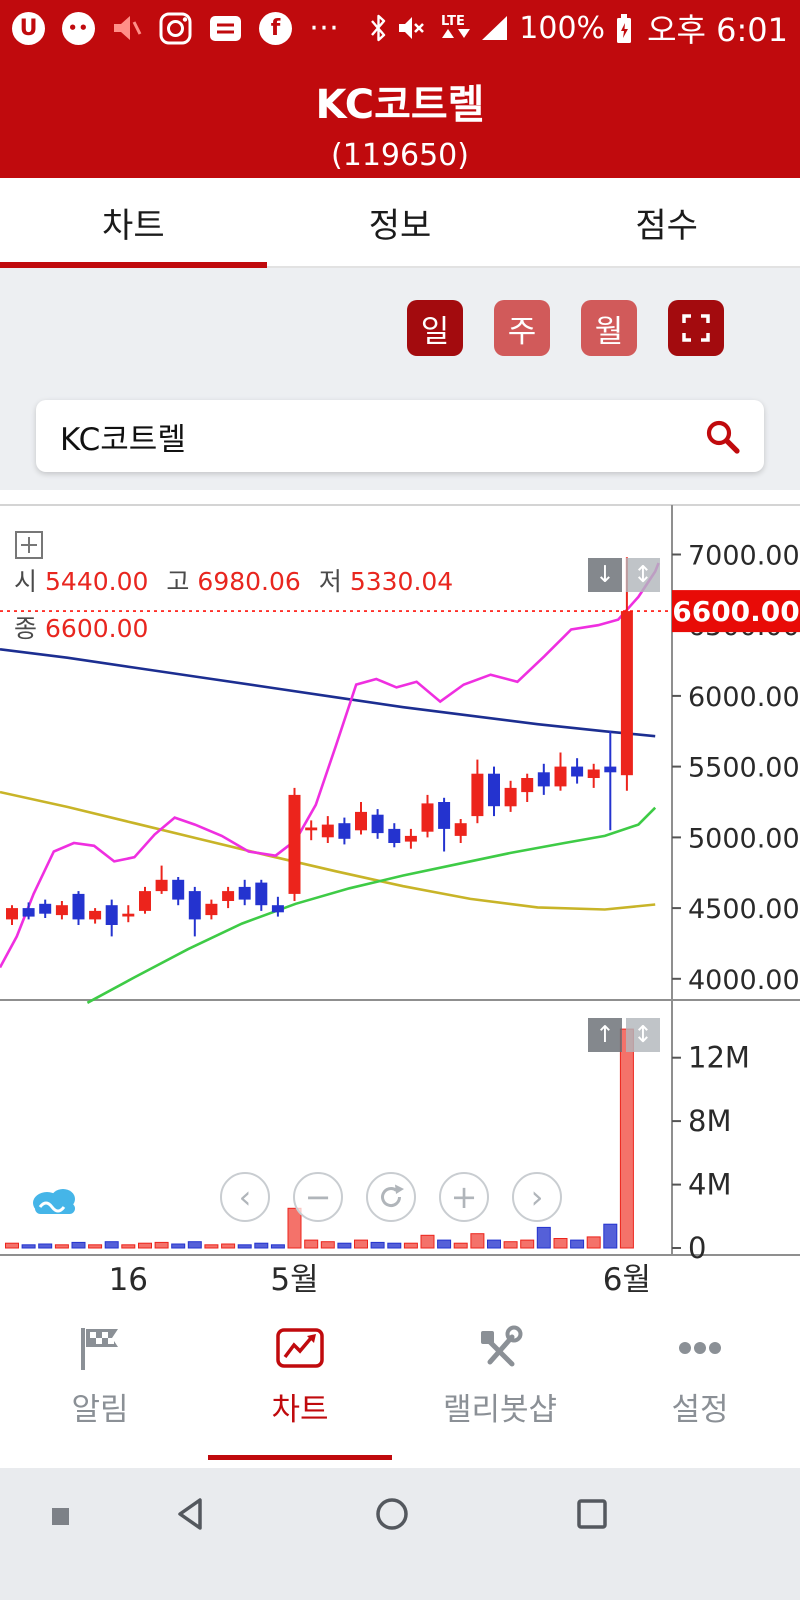  I want to click on svg-text: 4000.00, so click(744, 980).